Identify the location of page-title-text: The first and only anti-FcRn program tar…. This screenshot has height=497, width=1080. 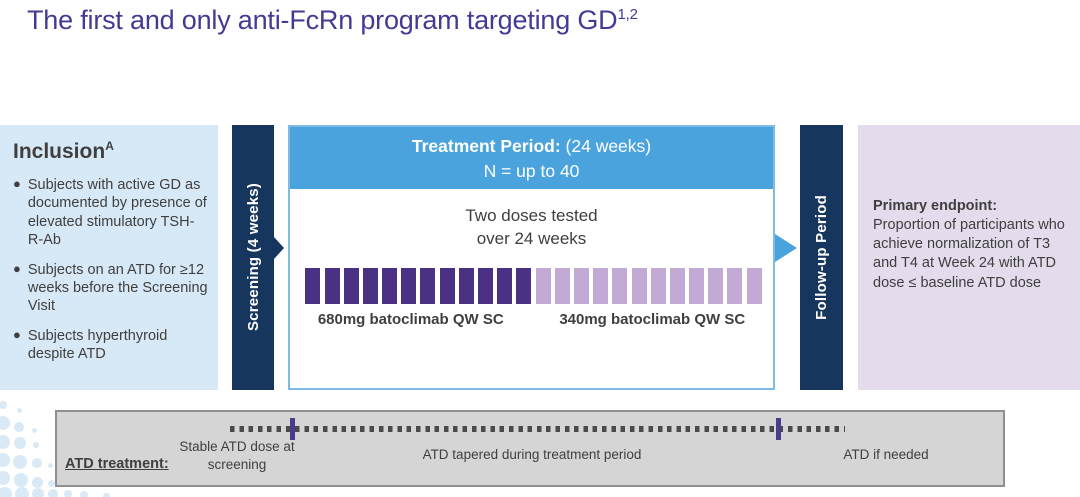
(322, 20).